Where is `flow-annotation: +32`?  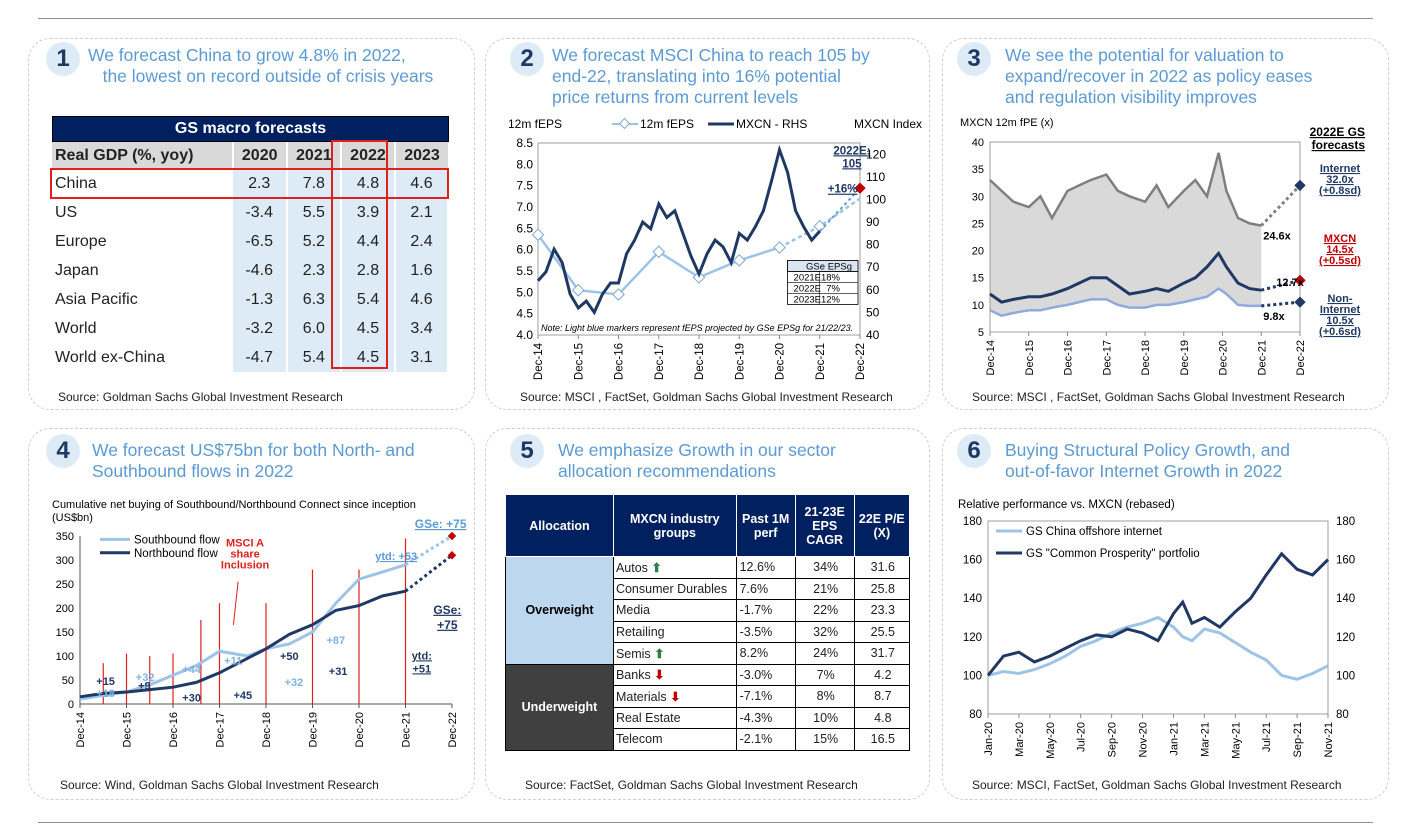 flow-annotation: +32 is located at coordinates (145, 678).